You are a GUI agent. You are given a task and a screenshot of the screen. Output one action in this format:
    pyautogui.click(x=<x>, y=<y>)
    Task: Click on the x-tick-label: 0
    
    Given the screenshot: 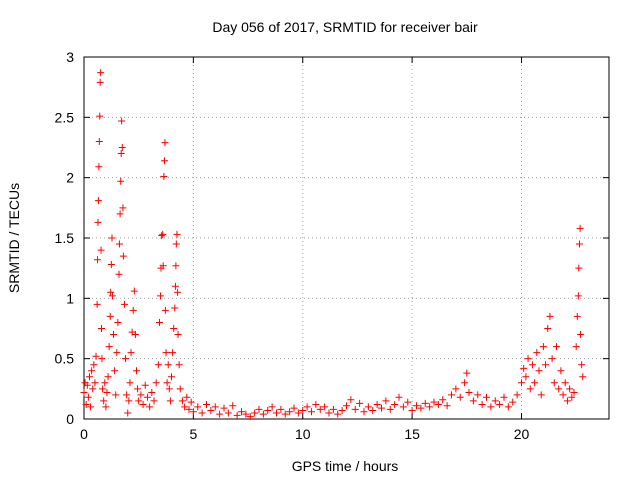 What is the action you would take?
    pyautogui.click(x=84, y=434)
    